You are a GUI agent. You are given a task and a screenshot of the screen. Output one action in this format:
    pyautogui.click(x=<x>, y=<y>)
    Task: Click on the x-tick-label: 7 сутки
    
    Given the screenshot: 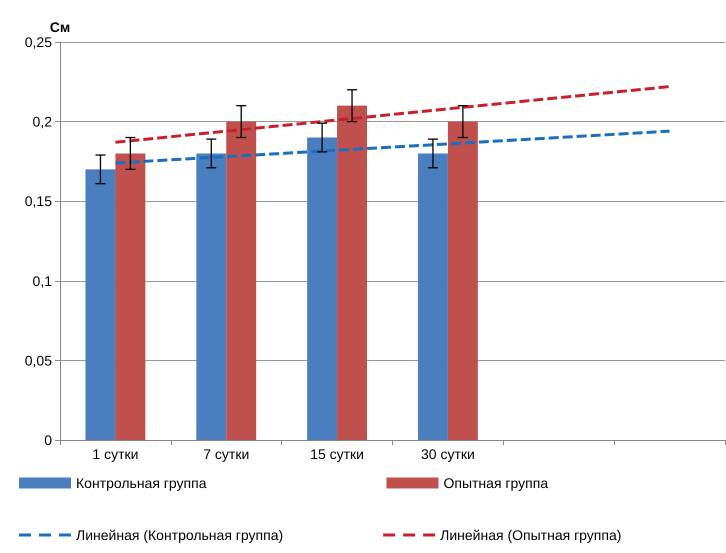 What is the action you would take?
    pyautogui.click(x=226, y=454)
    